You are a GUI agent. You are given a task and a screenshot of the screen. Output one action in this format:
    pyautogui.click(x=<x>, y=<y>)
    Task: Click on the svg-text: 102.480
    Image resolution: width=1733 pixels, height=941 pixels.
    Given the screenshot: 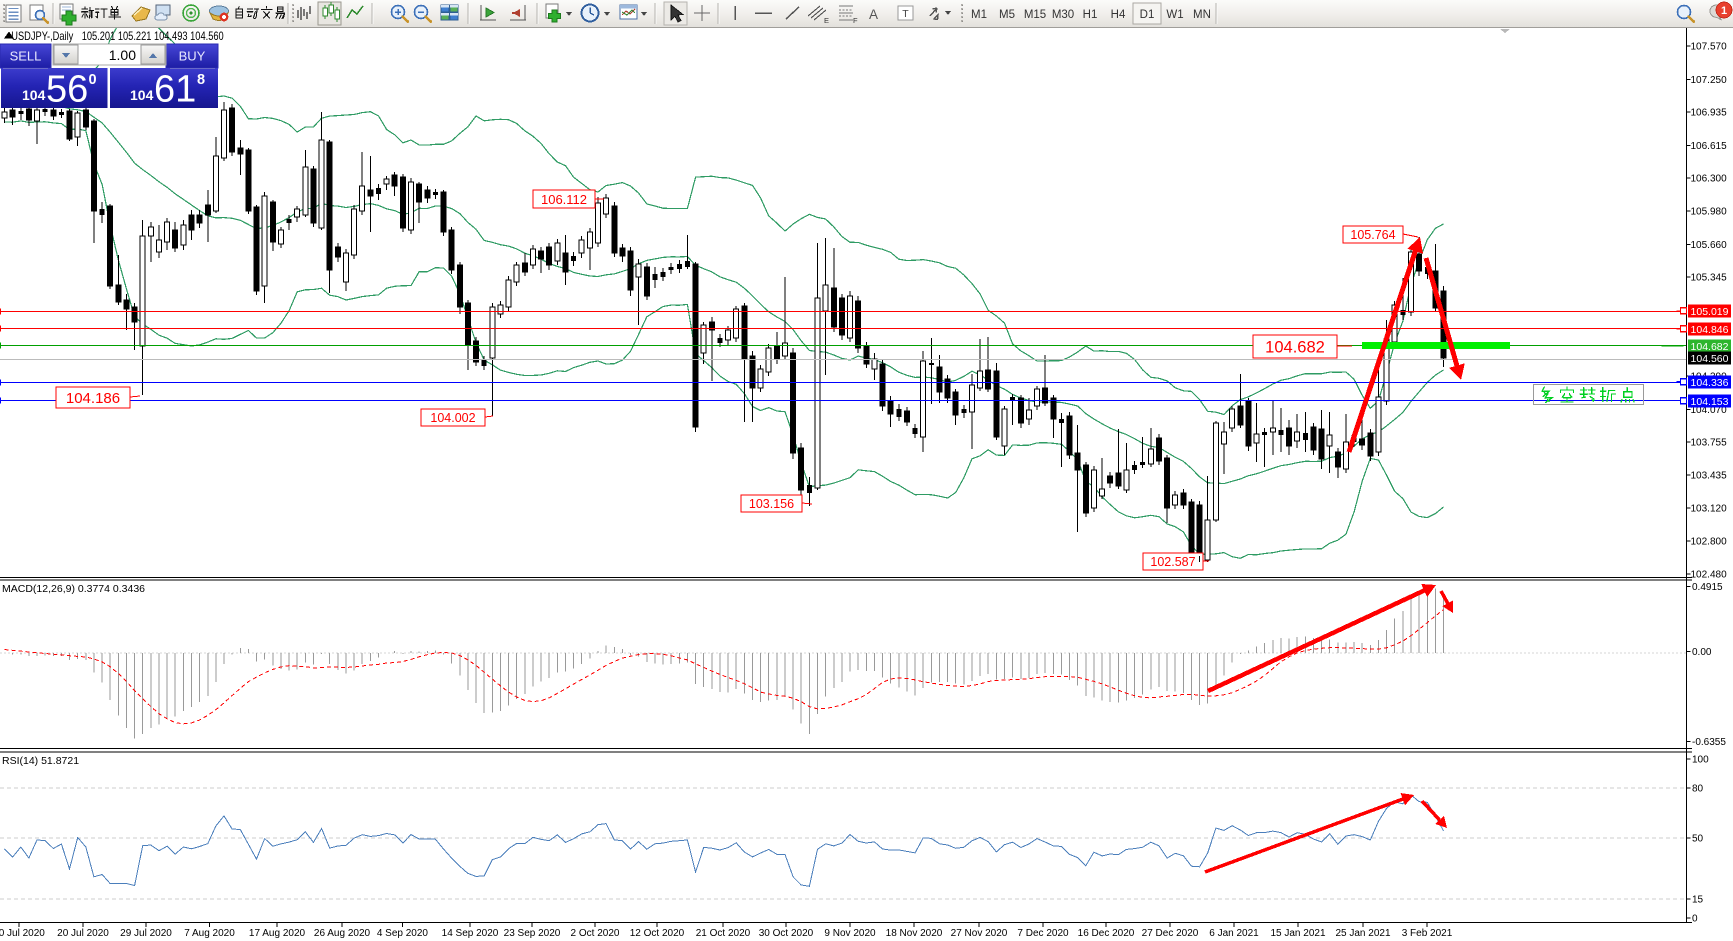 What is the action you would take?
    pyautogui.click(x=1709, y=575)
    